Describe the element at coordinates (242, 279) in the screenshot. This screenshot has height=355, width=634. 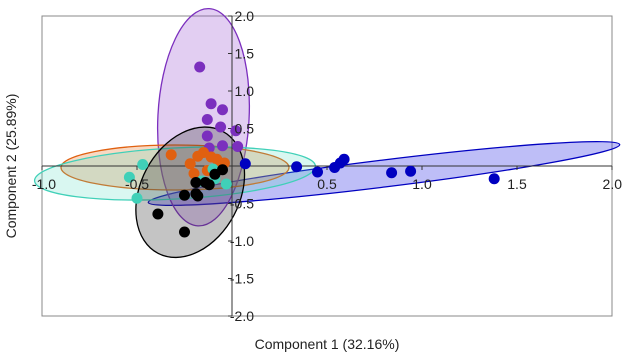
I see `y-tick-label: -1.5` at that location.